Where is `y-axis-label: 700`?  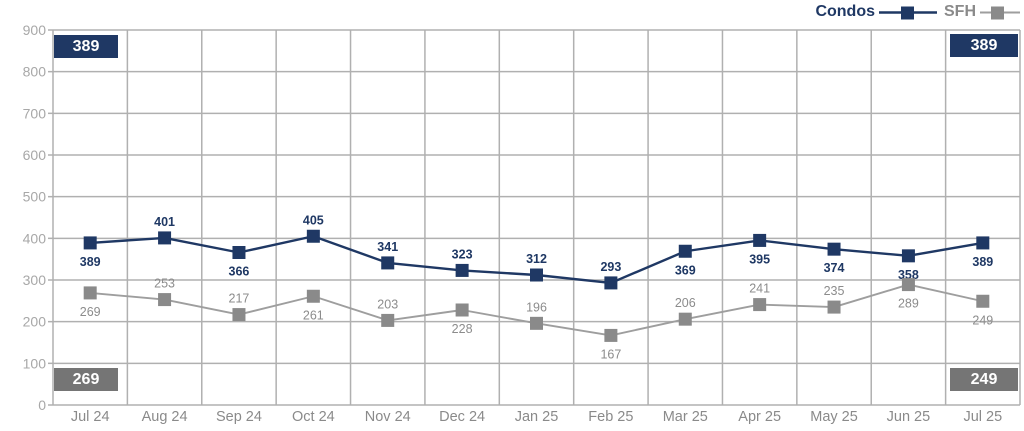
y-axis-label: 700 is located at coordinates (35, 113).